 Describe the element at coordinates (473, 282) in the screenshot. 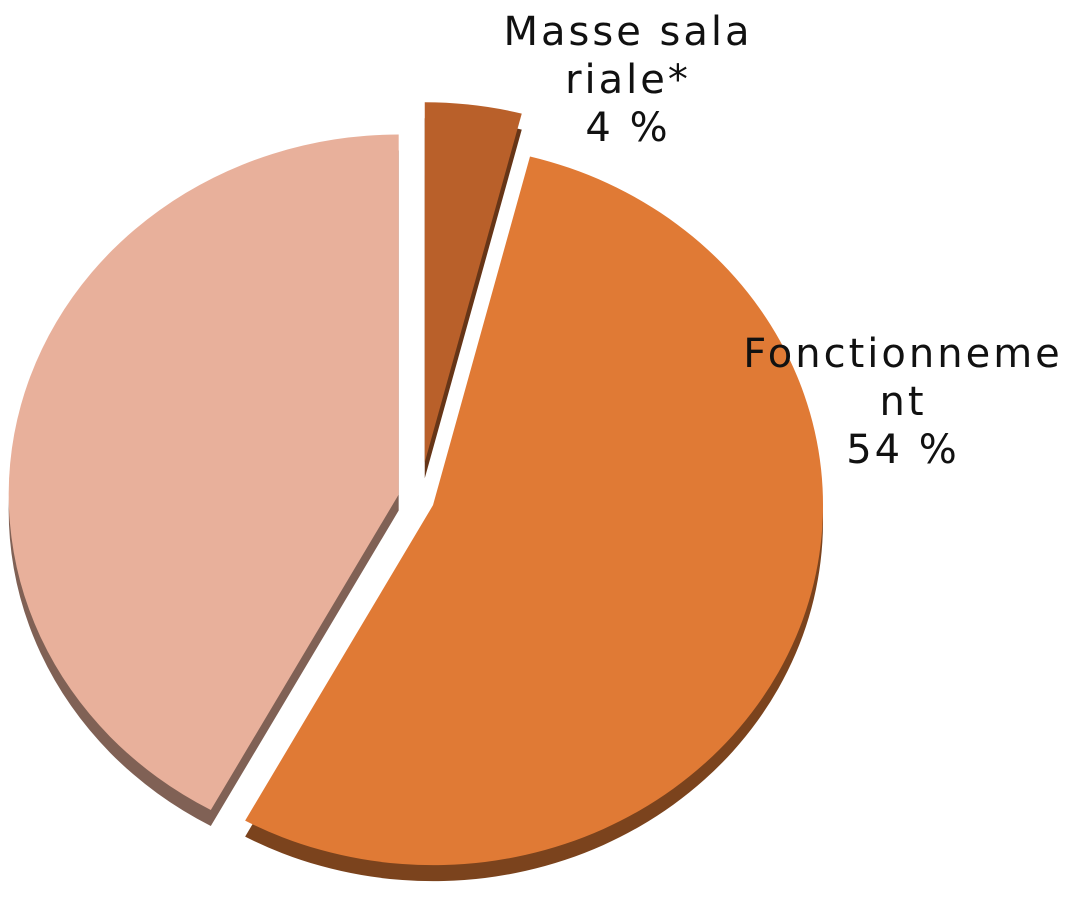

I see `slice` at that location.